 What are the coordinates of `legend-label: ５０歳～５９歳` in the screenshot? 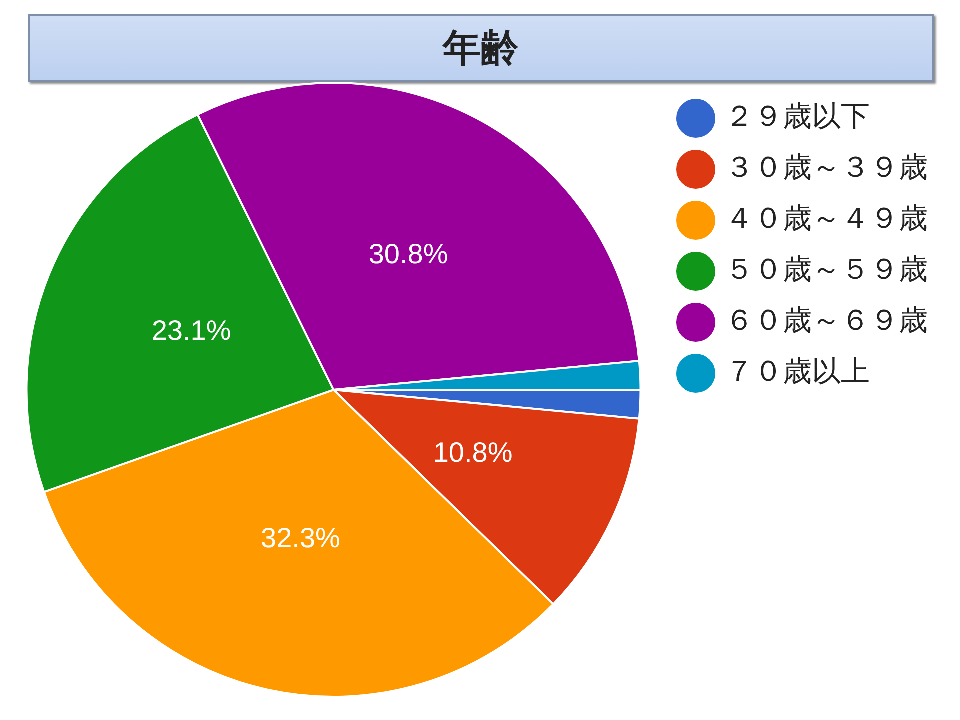 It's located at (826, 269).